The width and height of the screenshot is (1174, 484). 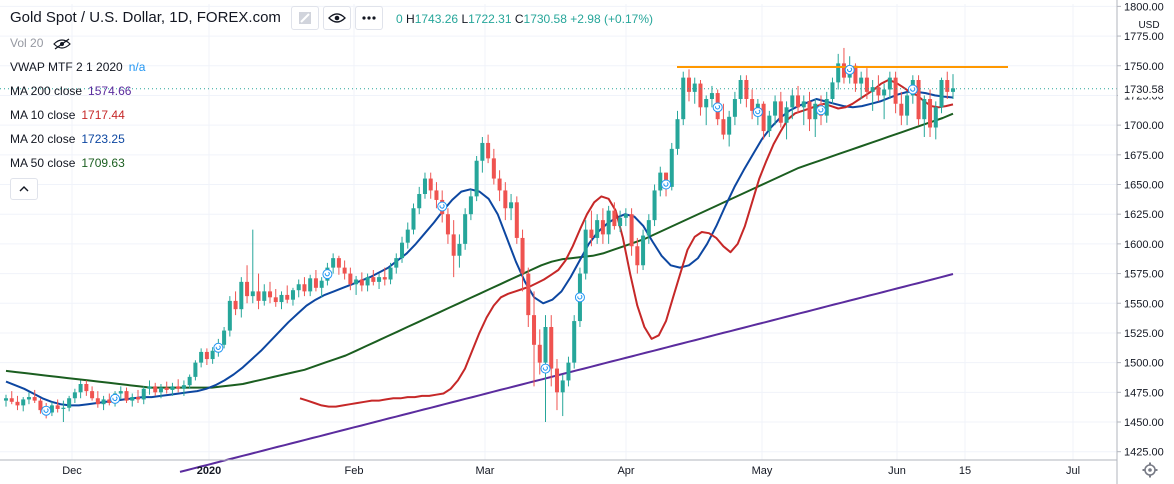 I want to click on last-price-label-bg, so click(x=1146, y=88).